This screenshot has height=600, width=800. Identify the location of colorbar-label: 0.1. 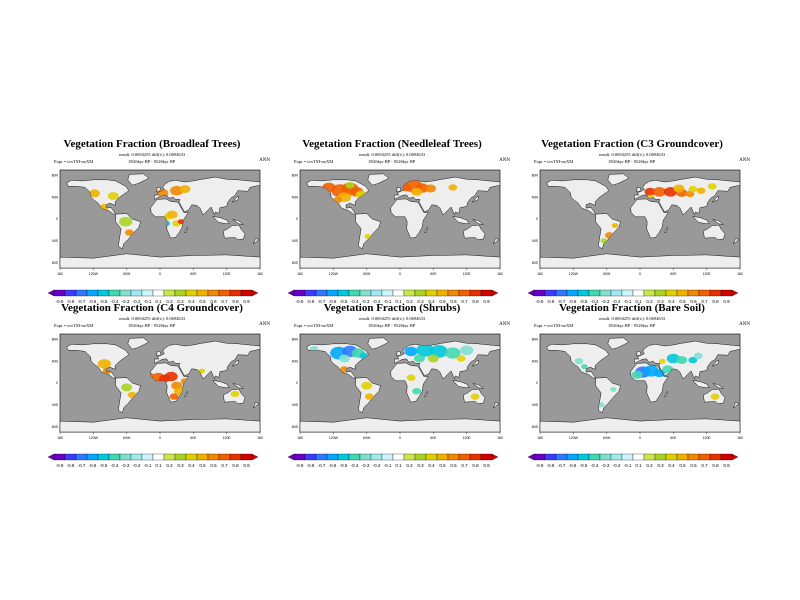
(638, 465).